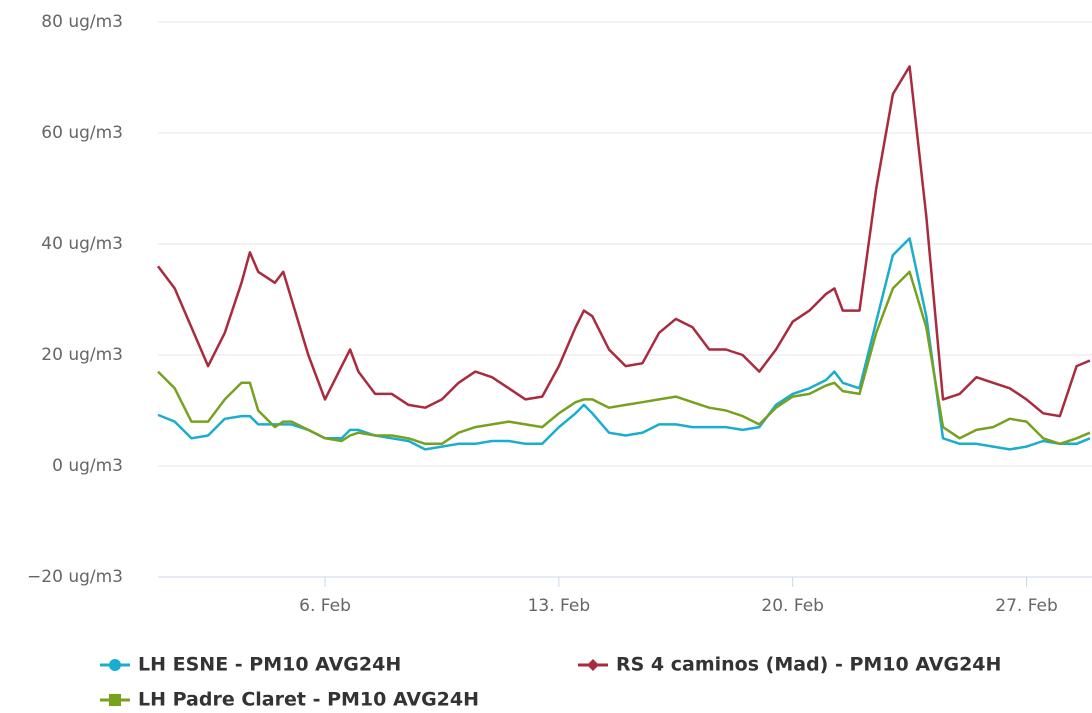 Image resolution: width=1092 pixels, height=713 pixels. Describe the element at coordinates (308, 700) in the screenshot. I see `legend-label: LH Padre Claret - PM10 AVG24H` at that location.